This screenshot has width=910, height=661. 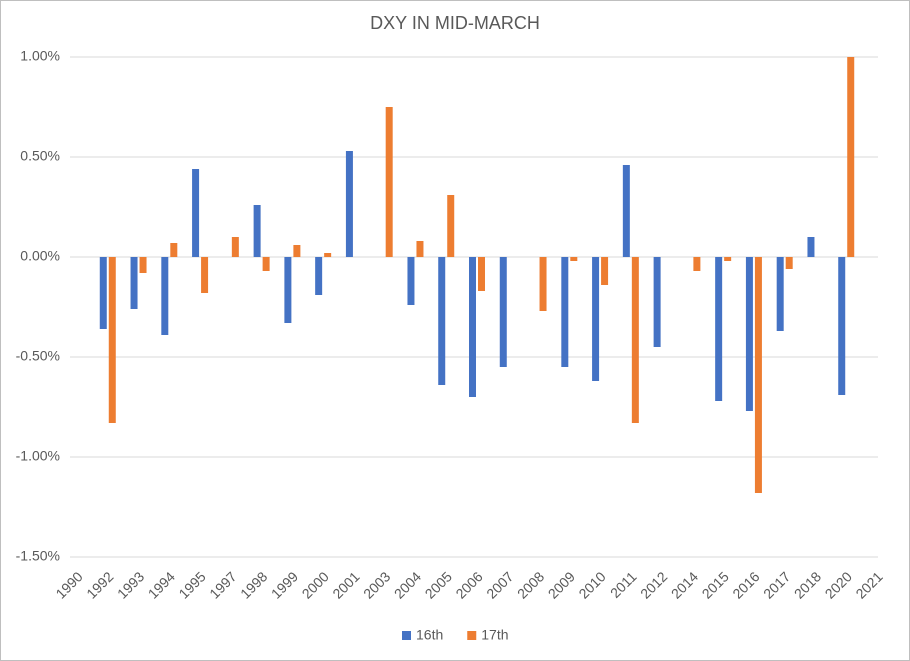 What do you see at coordinates (38, 356) in the screenshot?
I see `y-tick-label: -0.50%` at bounding box center [38, 356].